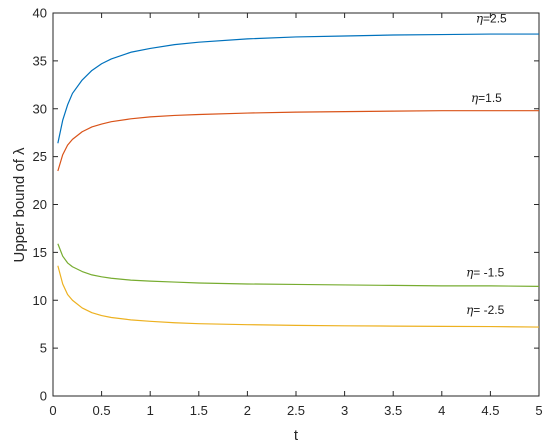  What do you see at coordinates (495, 19) in the screenshot?
I see `series-label-value: =2.5` at bounding box center [495, 19].